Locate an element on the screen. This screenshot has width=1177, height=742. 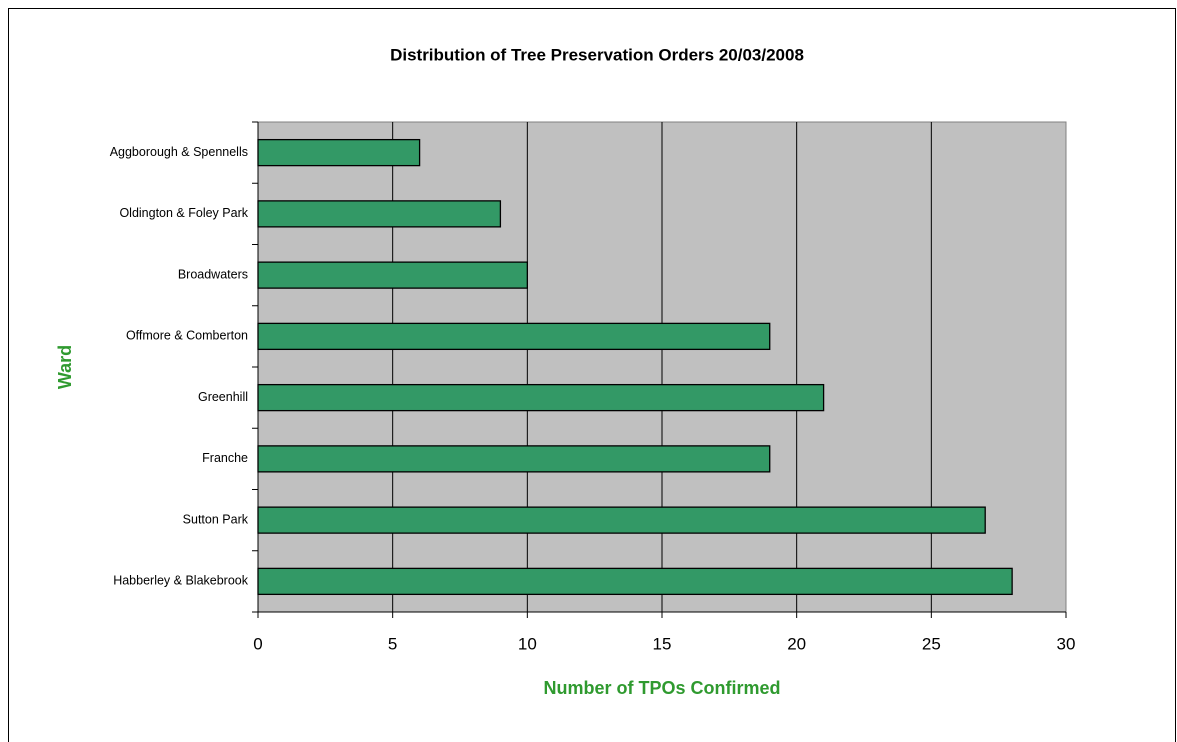
y-tick-label: Sutton Park is located at coordinates (216, 519).